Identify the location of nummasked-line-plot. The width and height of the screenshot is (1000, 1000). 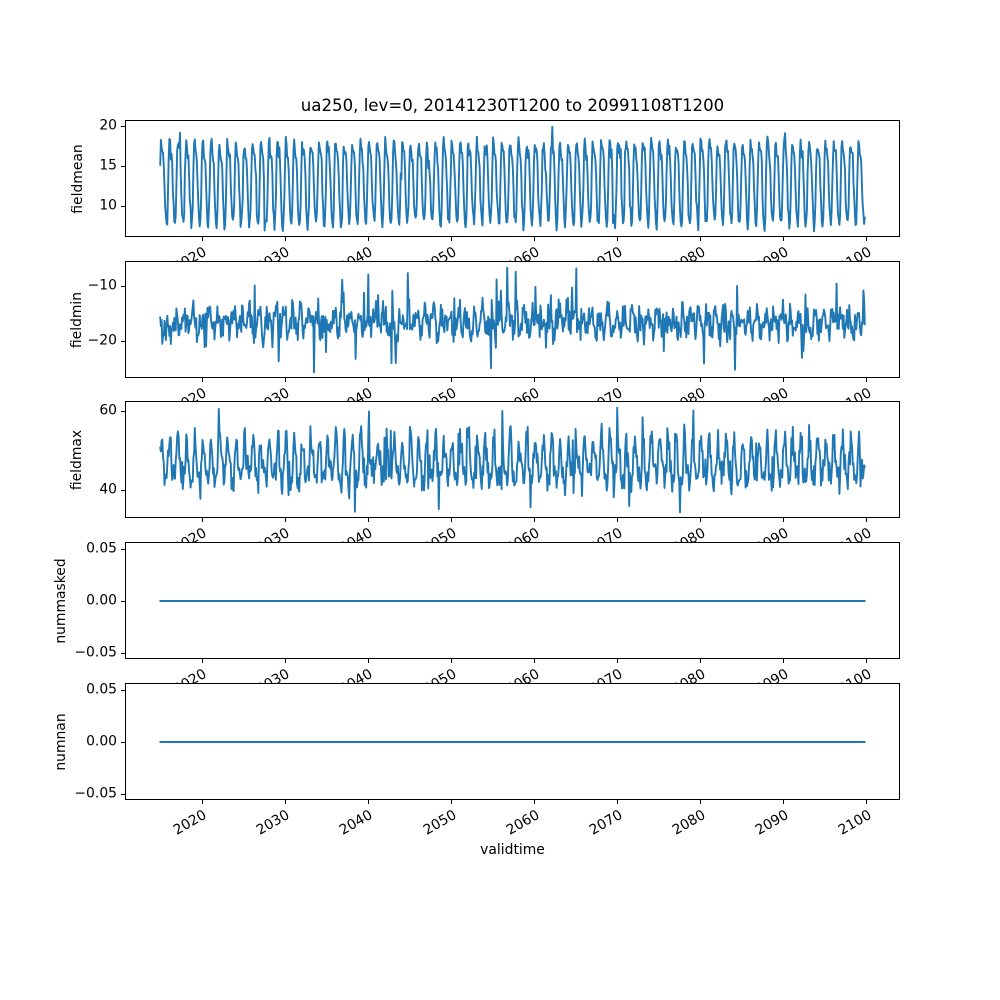
(512, 601).